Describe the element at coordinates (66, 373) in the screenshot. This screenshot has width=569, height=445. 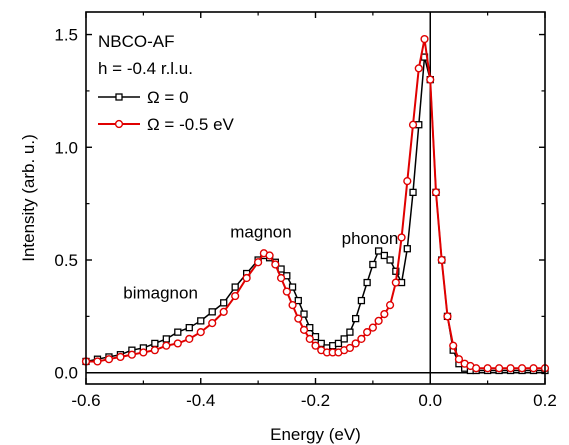
I see `y-tick-label: 0.0` at that location.